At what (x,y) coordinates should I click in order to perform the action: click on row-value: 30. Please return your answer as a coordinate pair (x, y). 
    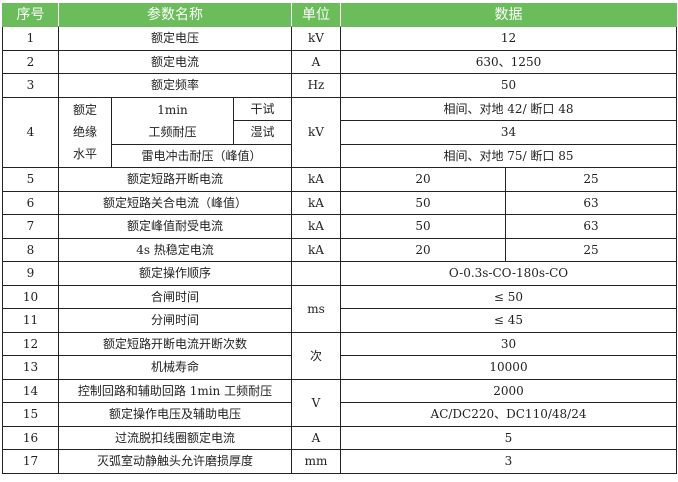
    Looking at the image, I should click on (508, 343).